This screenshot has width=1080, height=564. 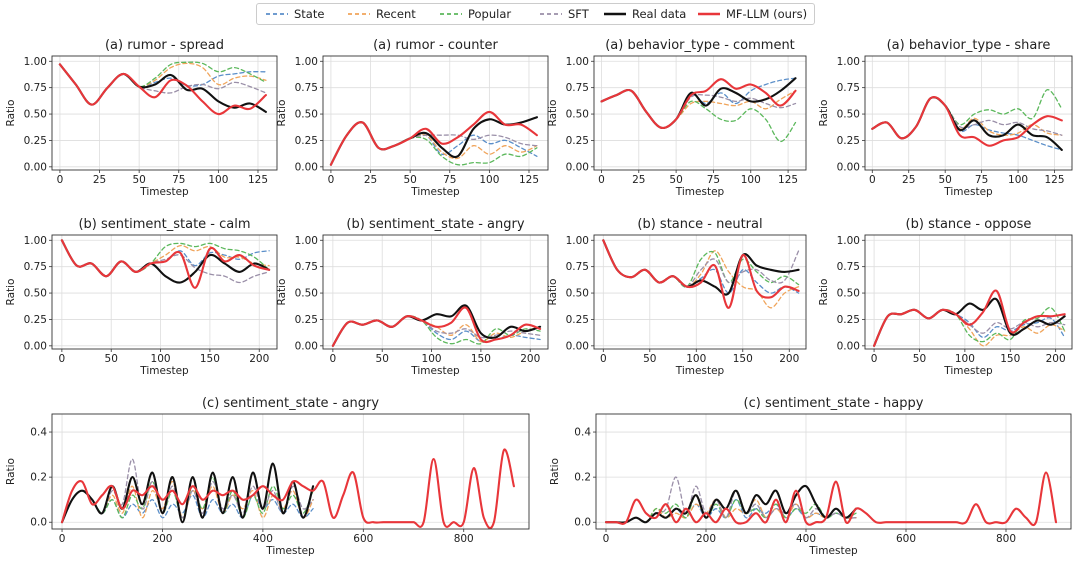 What do you see at coordinates (706, 539) in the screenshot?
I see `x-tick-label: 200` at bounding box center [706, 539].